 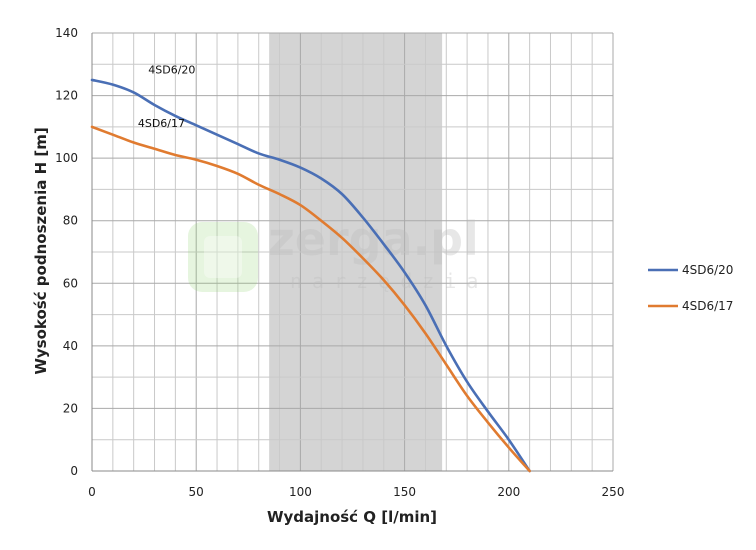 What do you see at coordinates (66, 96) in the screenshot?
I see `y-tick-label: 120` at bounding box center [66, 96].